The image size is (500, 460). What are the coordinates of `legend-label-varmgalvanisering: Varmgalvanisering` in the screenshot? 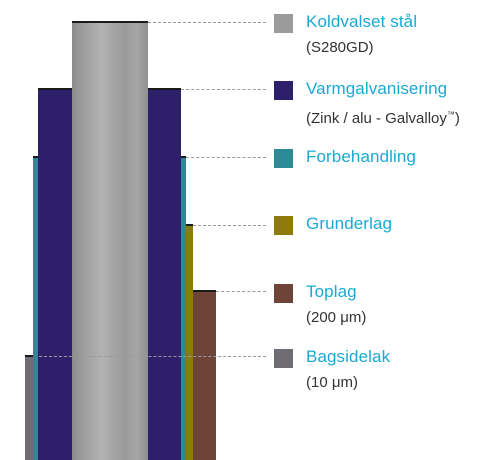 It's located at (377, 88).